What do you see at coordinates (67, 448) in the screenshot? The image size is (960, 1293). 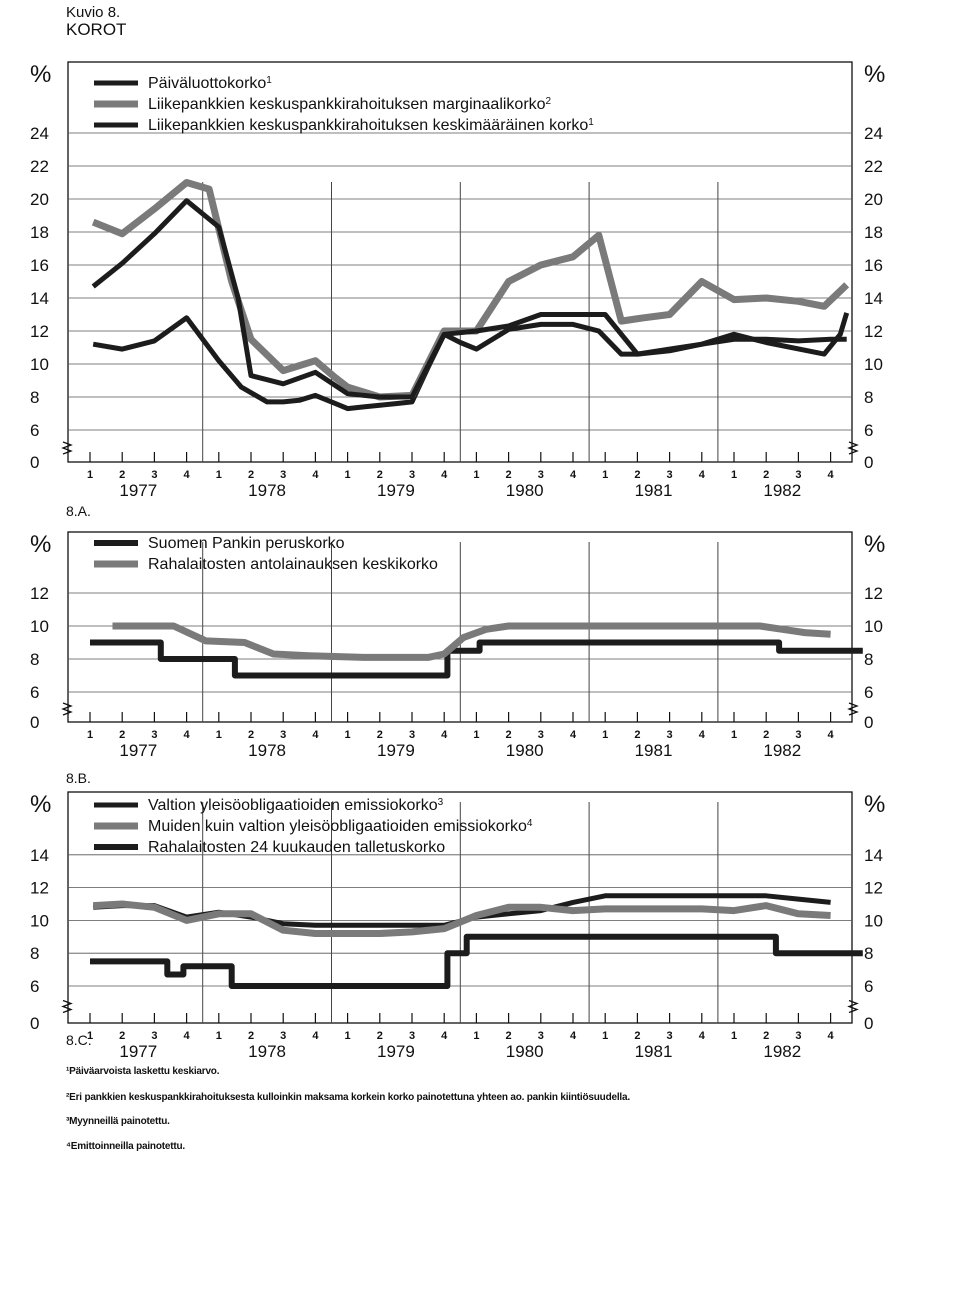 I see `panel-1-axis-break-left` at bounding box center [67, 448].